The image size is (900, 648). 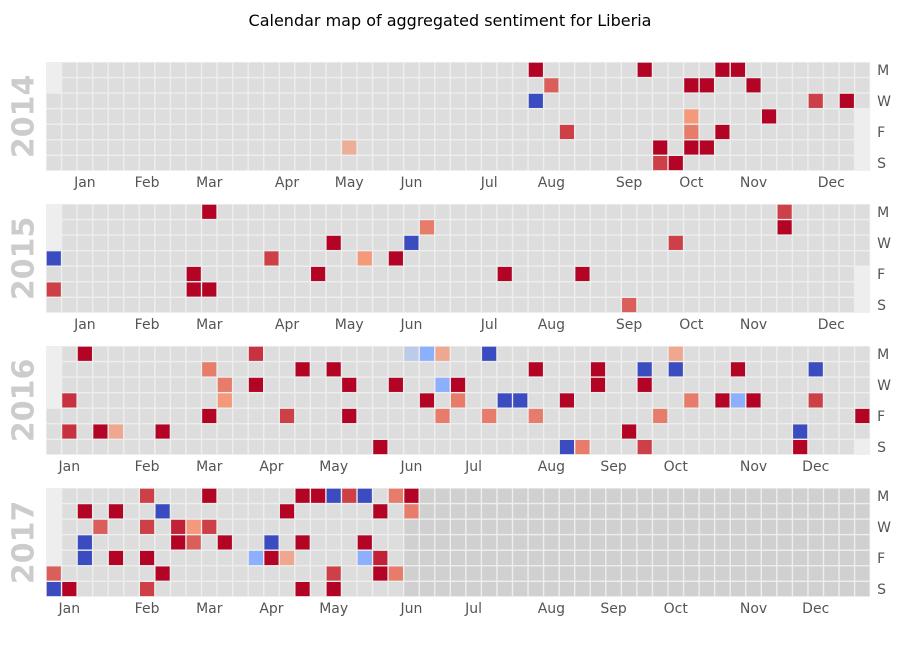 What do you see at coordinates (831, 325) in the screenshot?
I see `month-label: Dec` at bounding box center [831, 325].